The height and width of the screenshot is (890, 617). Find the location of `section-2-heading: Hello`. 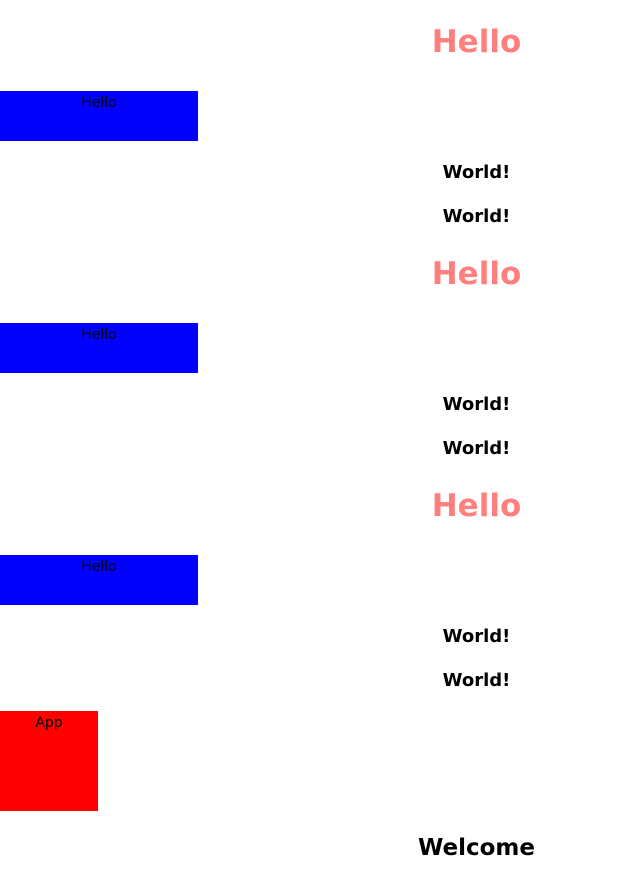

section-2-heading: Hello is located at coordinates (476, 274).